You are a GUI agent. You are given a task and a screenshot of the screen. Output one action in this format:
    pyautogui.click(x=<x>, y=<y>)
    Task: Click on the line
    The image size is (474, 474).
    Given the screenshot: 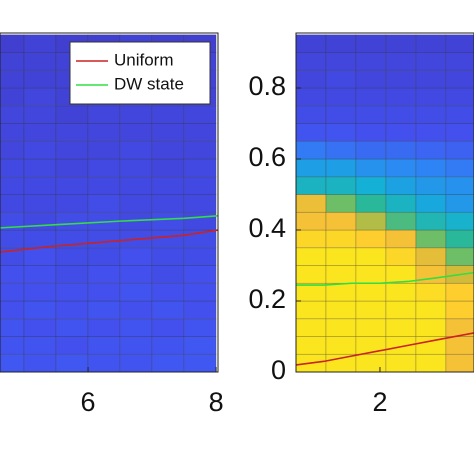 What is the action you would take?
    pyautogui.click(x=385, y=278)
    